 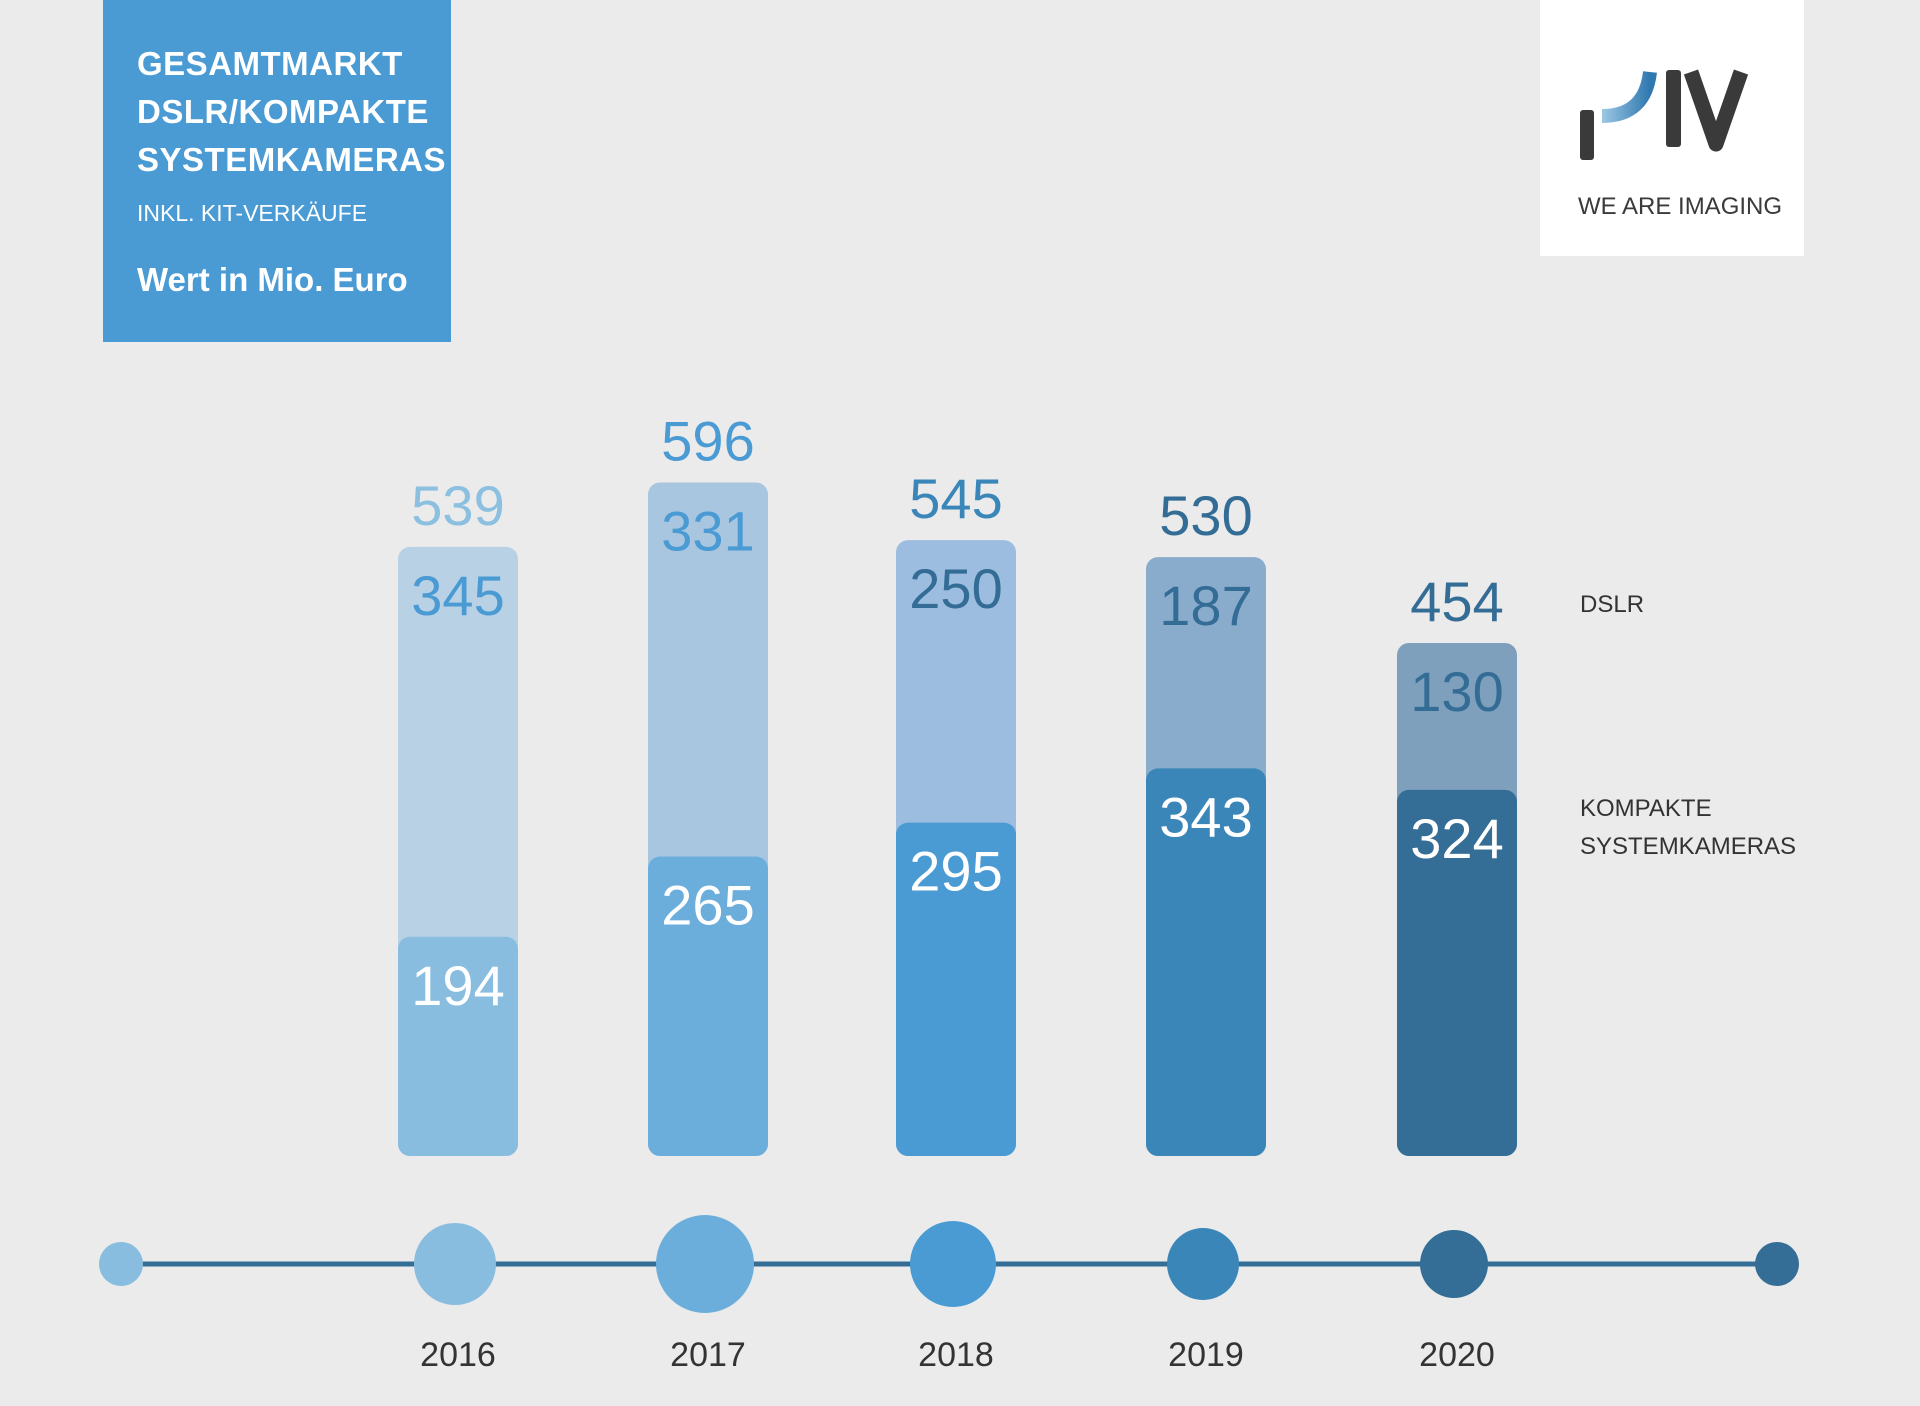 What do you see at coordinates (707, 441) in the screenshot?
I see `total-label-2017: 596` at bounding box center [707, 441].